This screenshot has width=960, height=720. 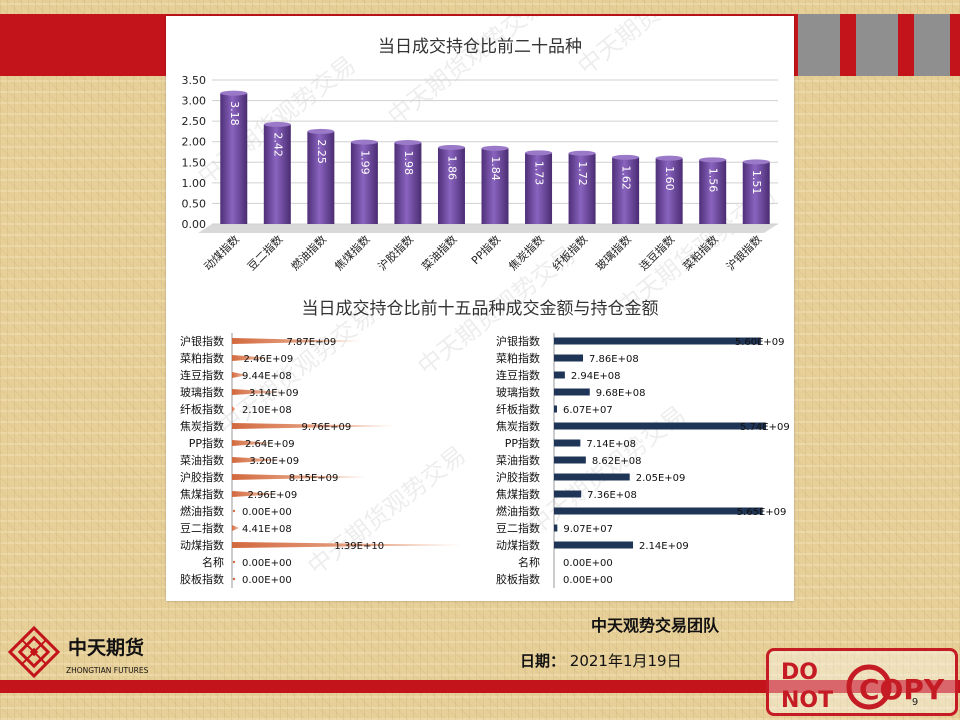 What do you see at coordinates (518, 409) in the screenshot?
I see `right-category-label: 纤板指数` at bounding box center [518, 409].